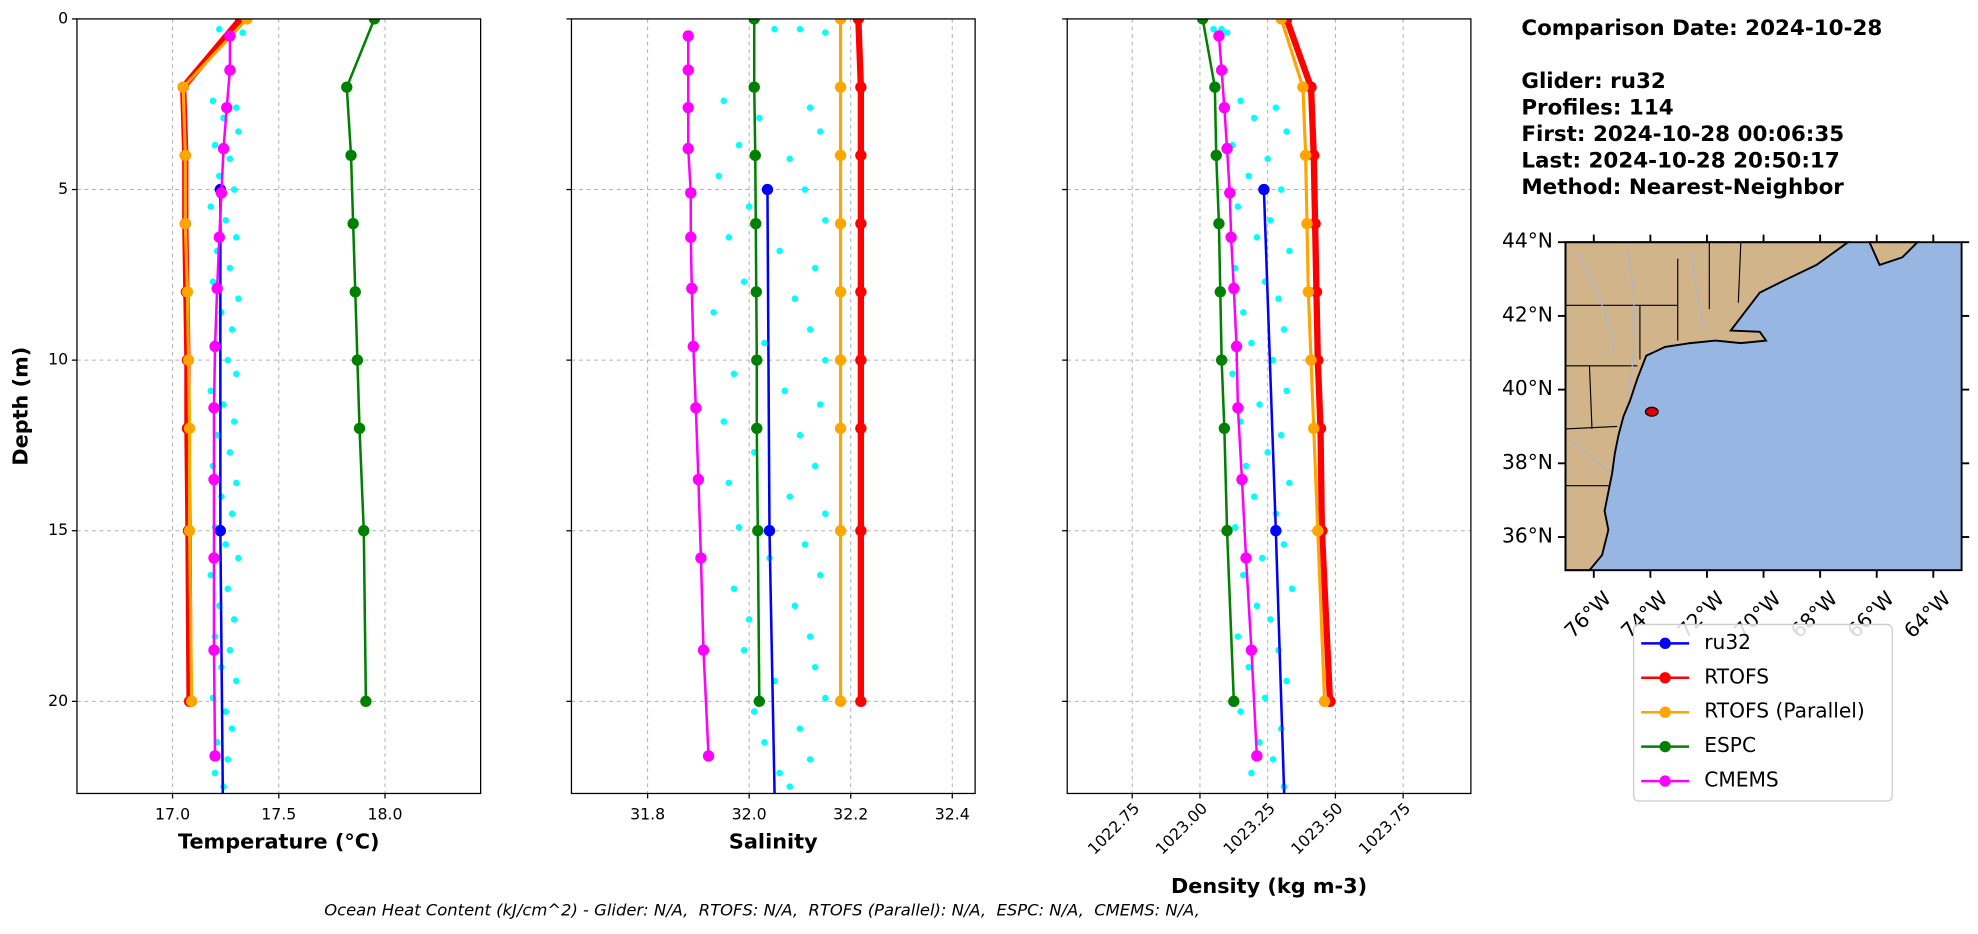 Image resolution: width=1978 pixels, height=934 pixels. I want to click on info-line: Last: 2024-10-28 20:50:17, so click(1680, 160).